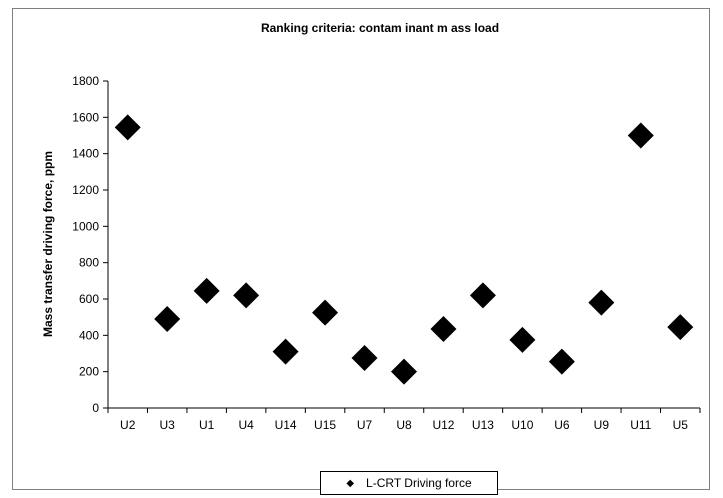  I want to click on legend: ◆ L-CRT Driving force, so click(409, 483).